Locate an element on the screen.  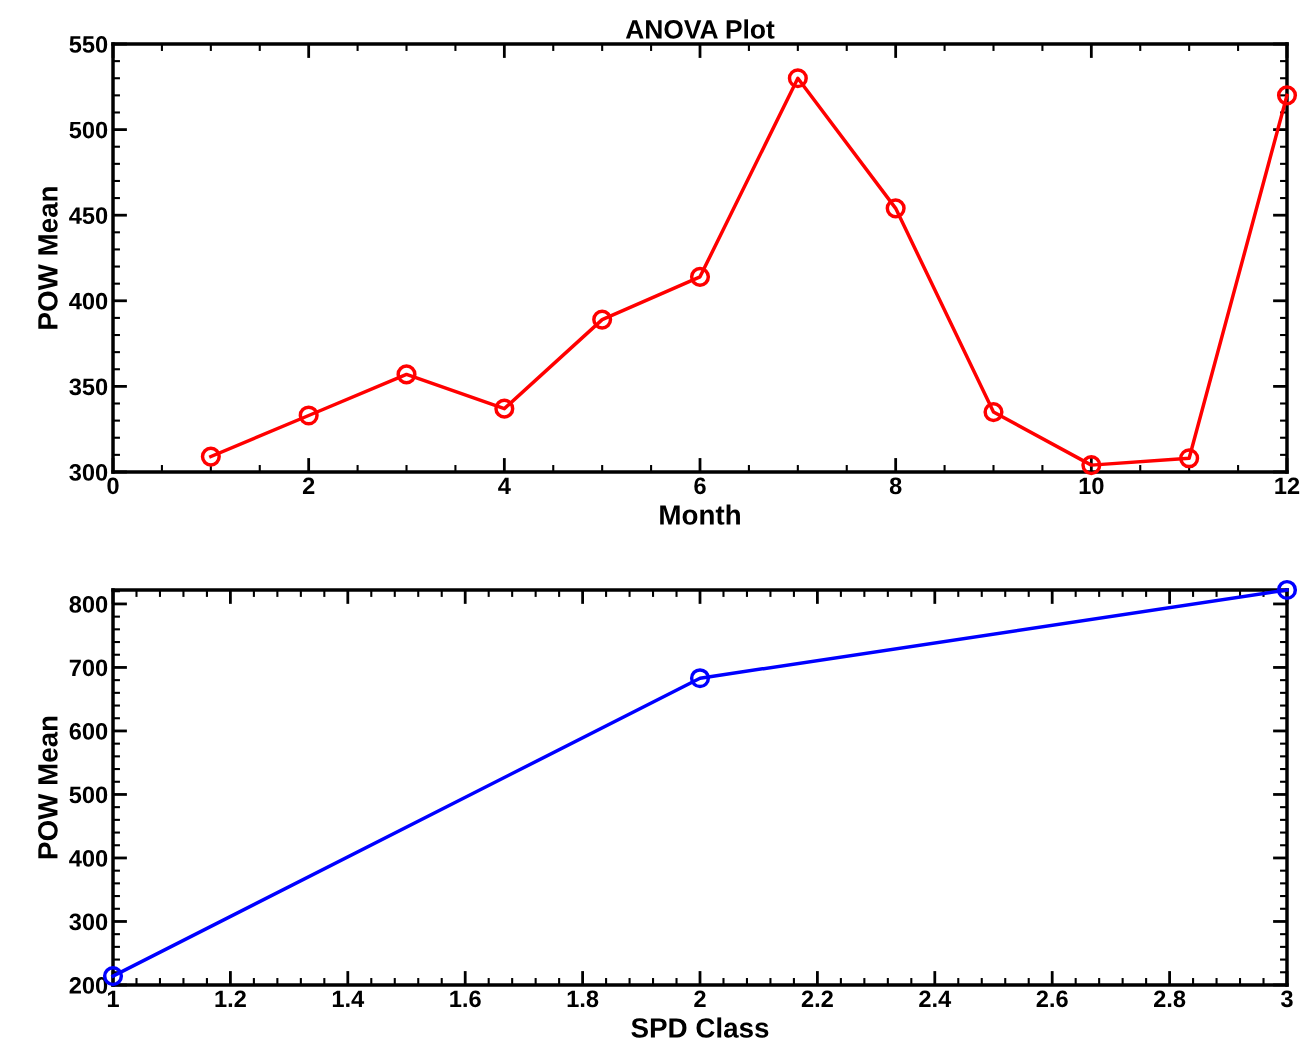
y-tick-label: 450 is located at coordinates (88, 215).